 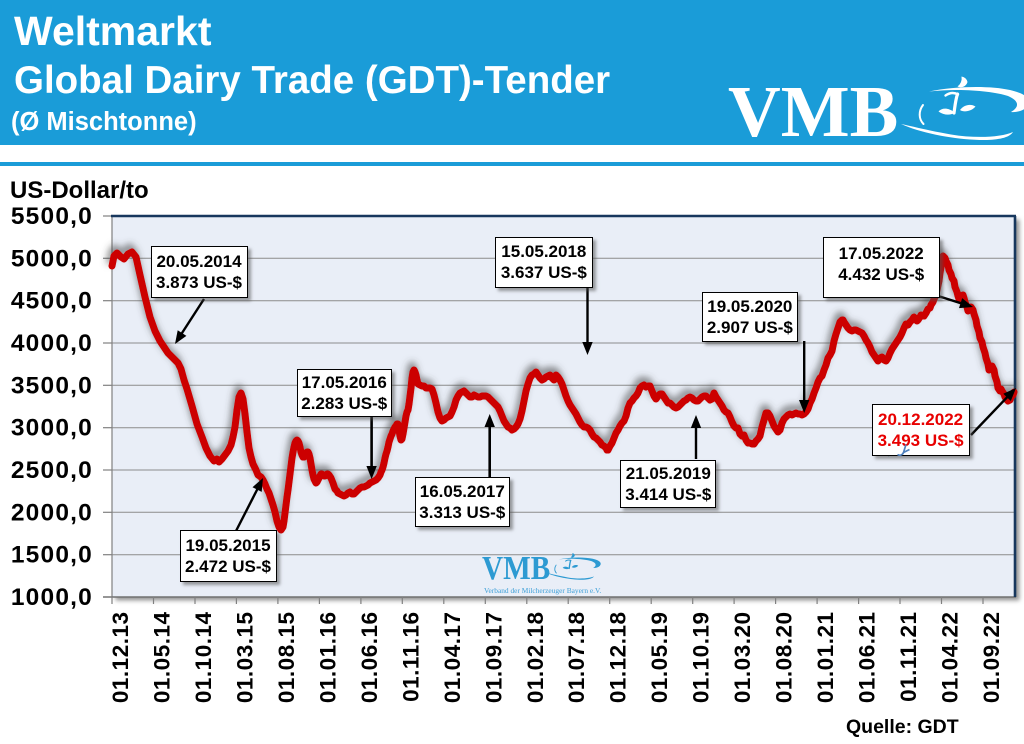 What do you see at coordinates (52, 385) in the screenshot?
I see `svg-text: 3500,0` at bounding box center [52, 385].